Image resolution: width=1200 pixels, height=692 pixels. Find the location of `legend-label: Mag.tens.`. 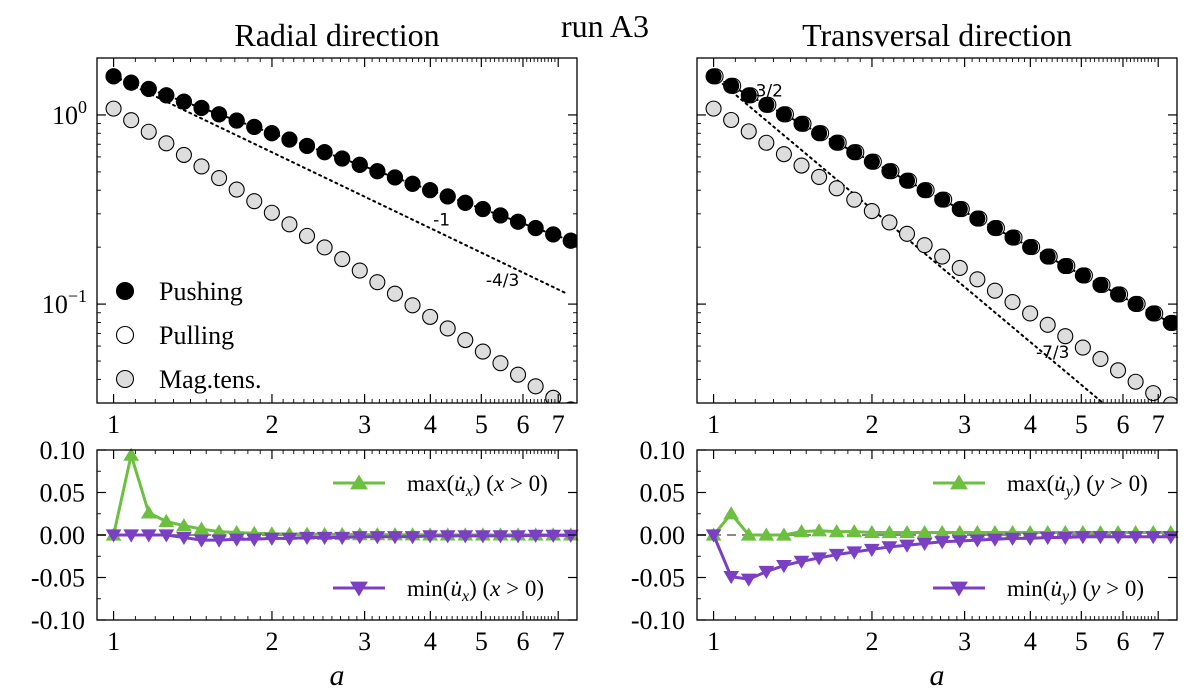

legend-label: Mag.tens. is located at coordinates (210, 379).